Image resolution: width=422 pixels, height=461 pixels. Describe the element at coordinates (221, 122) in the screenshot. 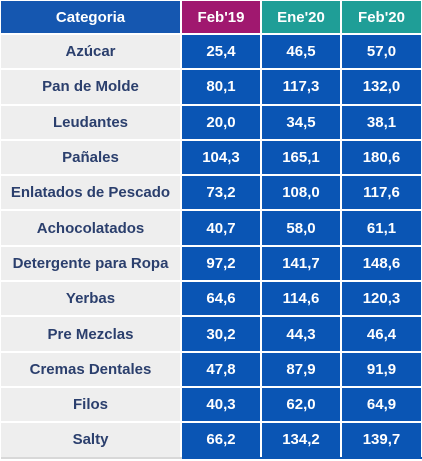

I see `value-feb19: 20,0` at that location.